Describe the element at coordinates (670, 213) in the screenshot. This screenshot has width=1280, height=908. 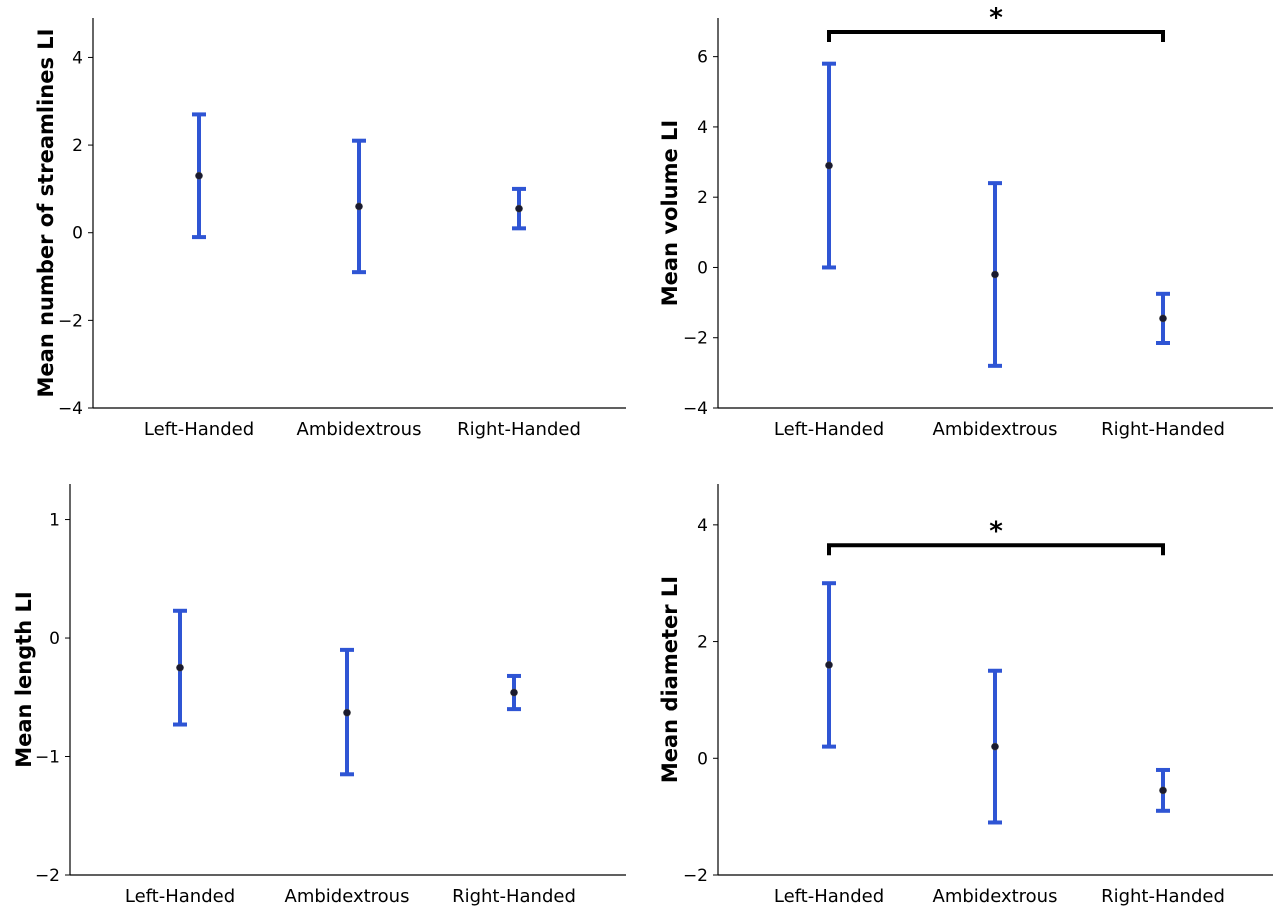
I see `y-axis-label: Mean volume LI` at that location.